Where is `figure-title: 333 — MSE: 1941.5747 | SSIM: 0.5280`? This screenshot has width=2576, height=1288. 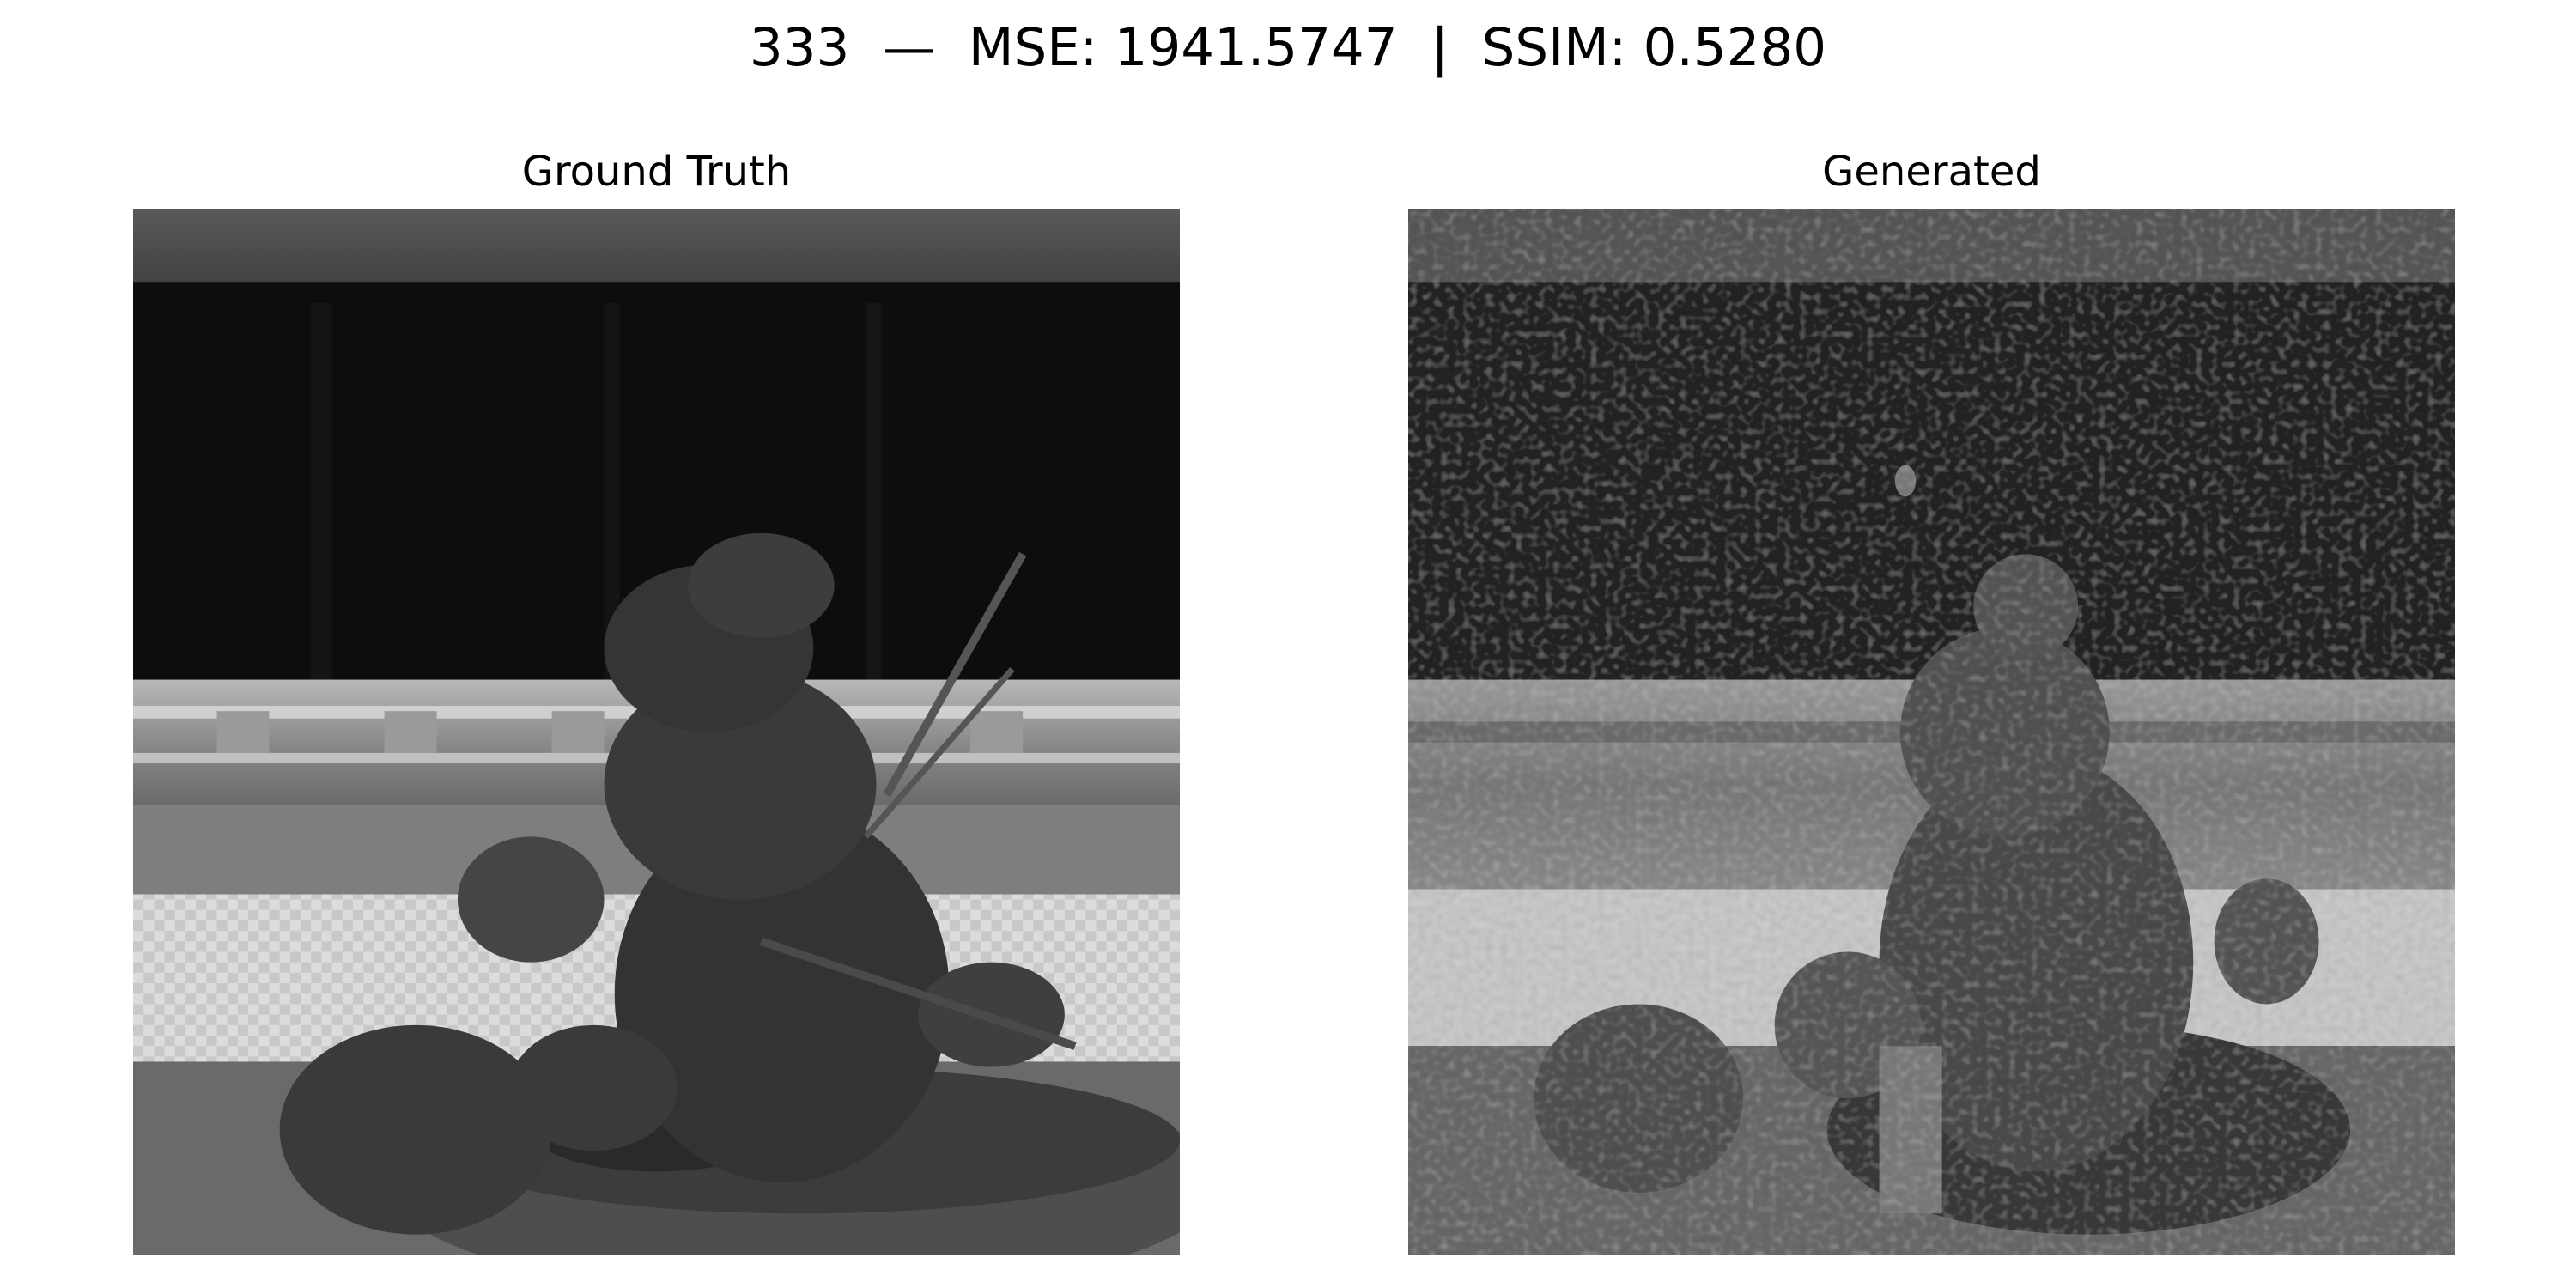
figure-title: 333 — MSE: 1941.5747 | SSIM: 0.5280 is located at coordinates (1288, 48).